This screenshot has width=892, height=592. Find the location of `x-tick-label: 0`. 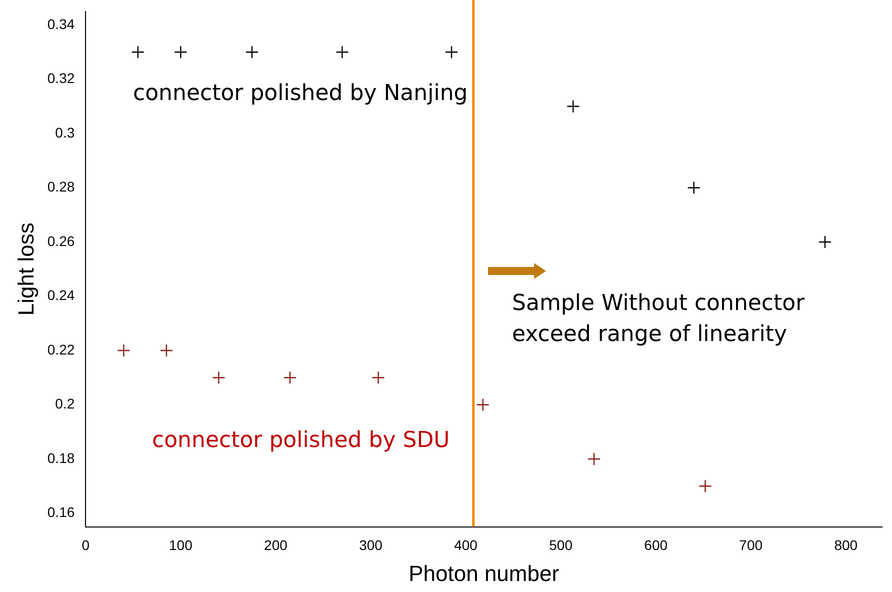

x-tick-label: 0 is located at coordinates (86, 545).